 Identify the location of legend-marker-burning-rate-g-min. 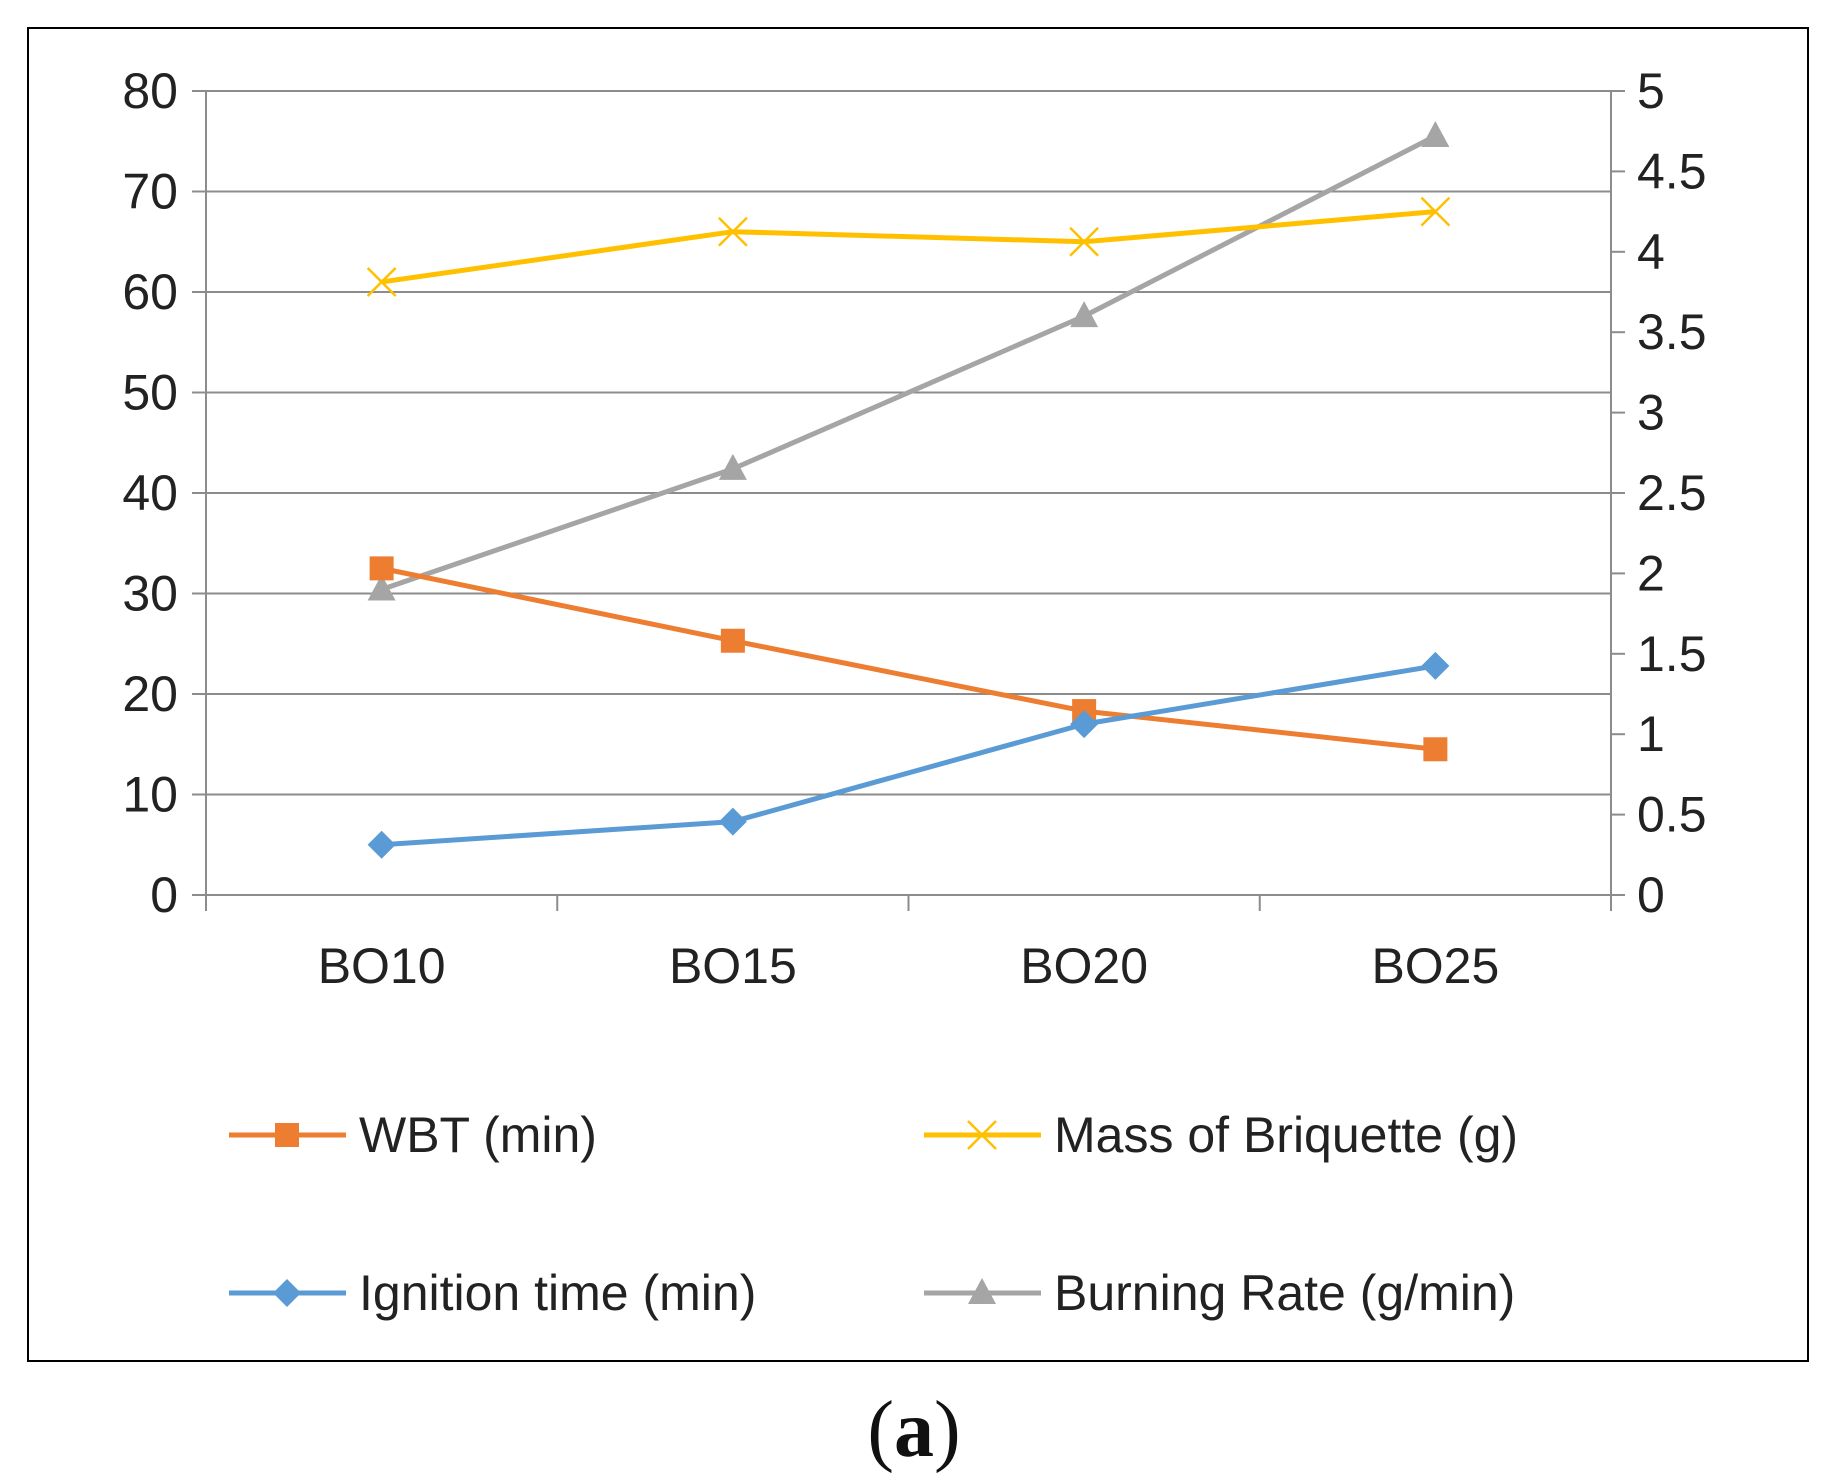
(982, 1291).